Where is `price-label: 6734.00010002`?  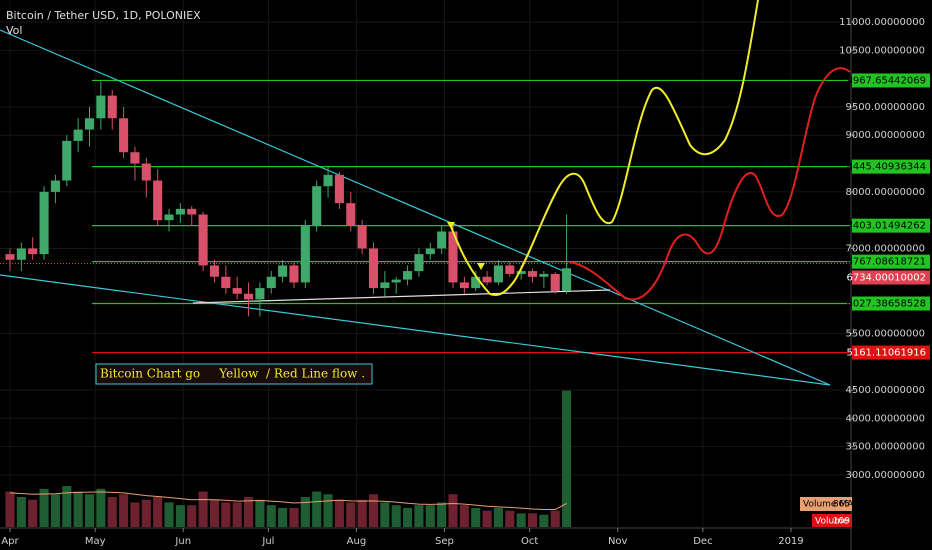 price-label: 6734.00010002 is located at coordinates (886, 278).